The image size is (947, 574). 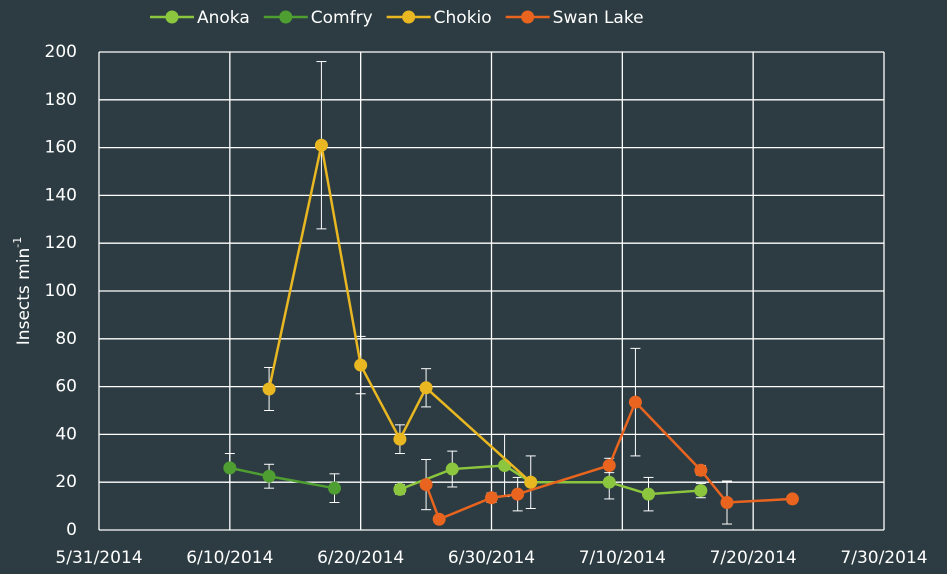 What do you see at coordinates (360, 558) in the screenshot?
I see `x-tick-label: 6/20/2014` at bounding box center [360, 558].